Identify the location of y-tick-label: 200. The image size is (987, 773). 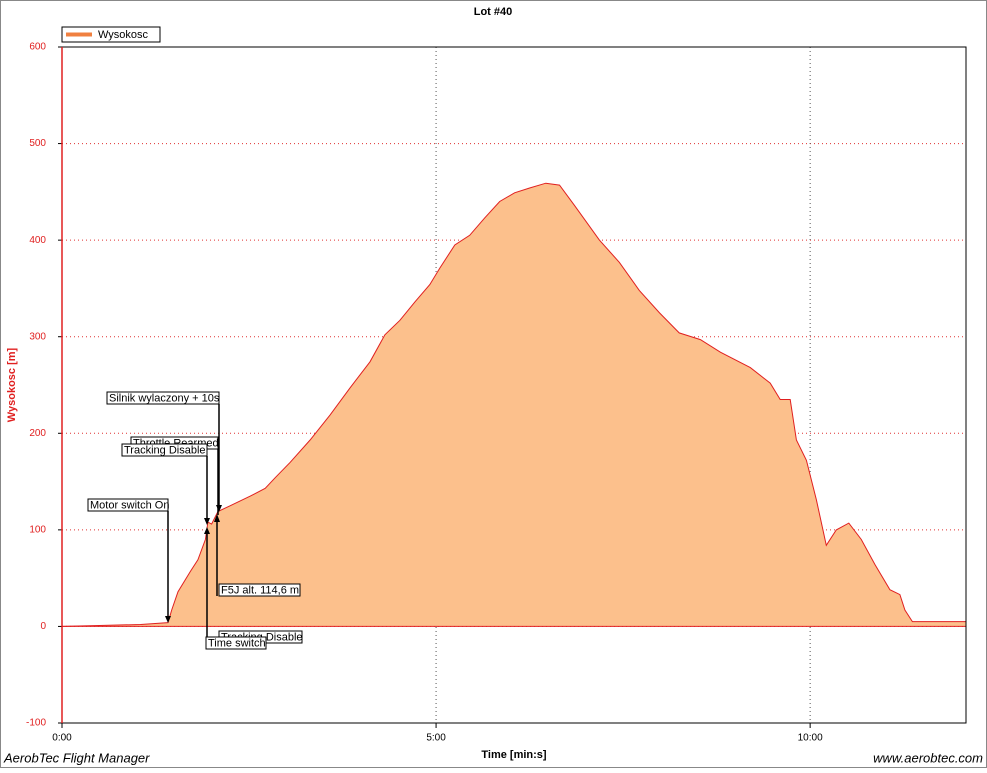
(37, 433).